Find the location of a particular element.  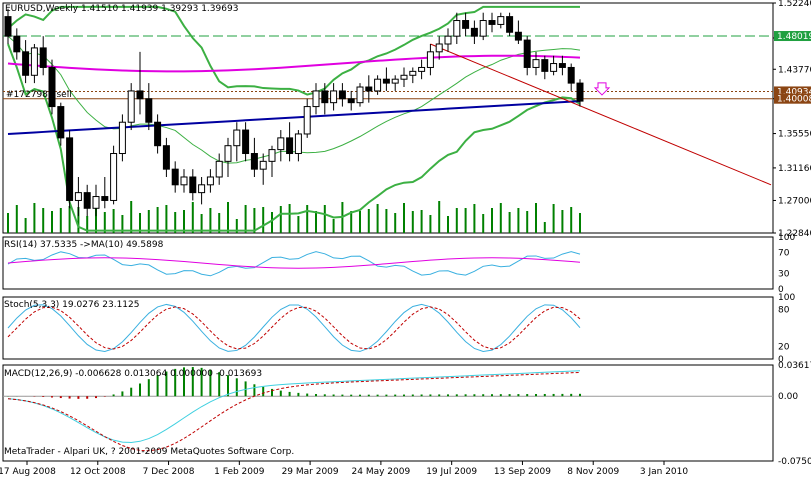

x-axis-tick-label: 19 Jul 2009 is located at coordinates (451, 472).